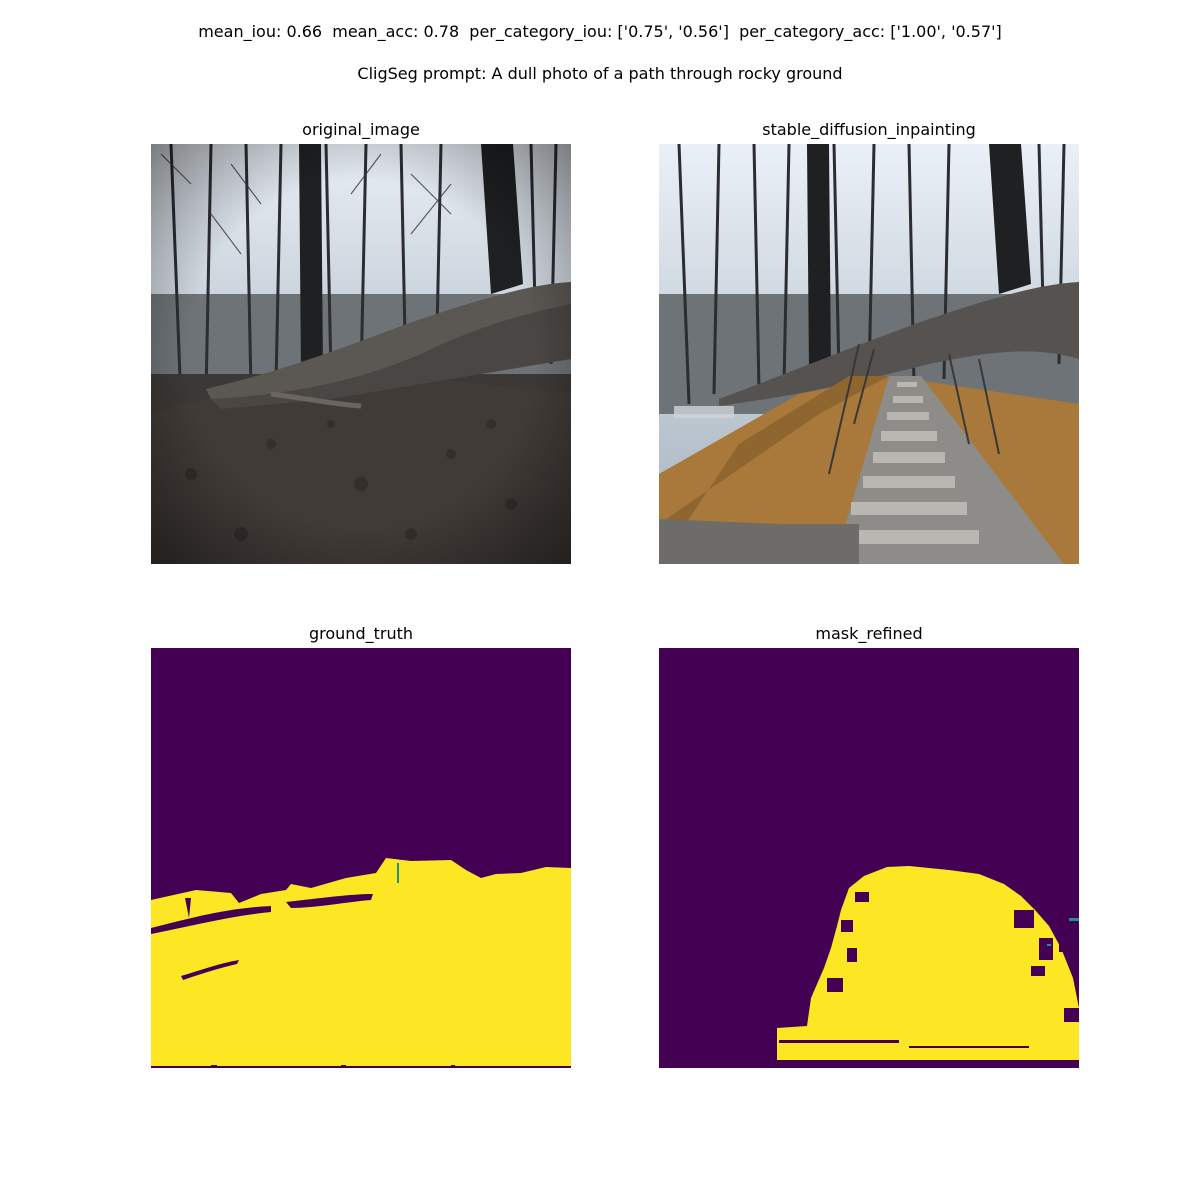 The width and height of the screenshot is (1200, 1200). Describe the element at coordinates (361, 129) in the screenshot. I see `panel-title-original: original_image` at that location.